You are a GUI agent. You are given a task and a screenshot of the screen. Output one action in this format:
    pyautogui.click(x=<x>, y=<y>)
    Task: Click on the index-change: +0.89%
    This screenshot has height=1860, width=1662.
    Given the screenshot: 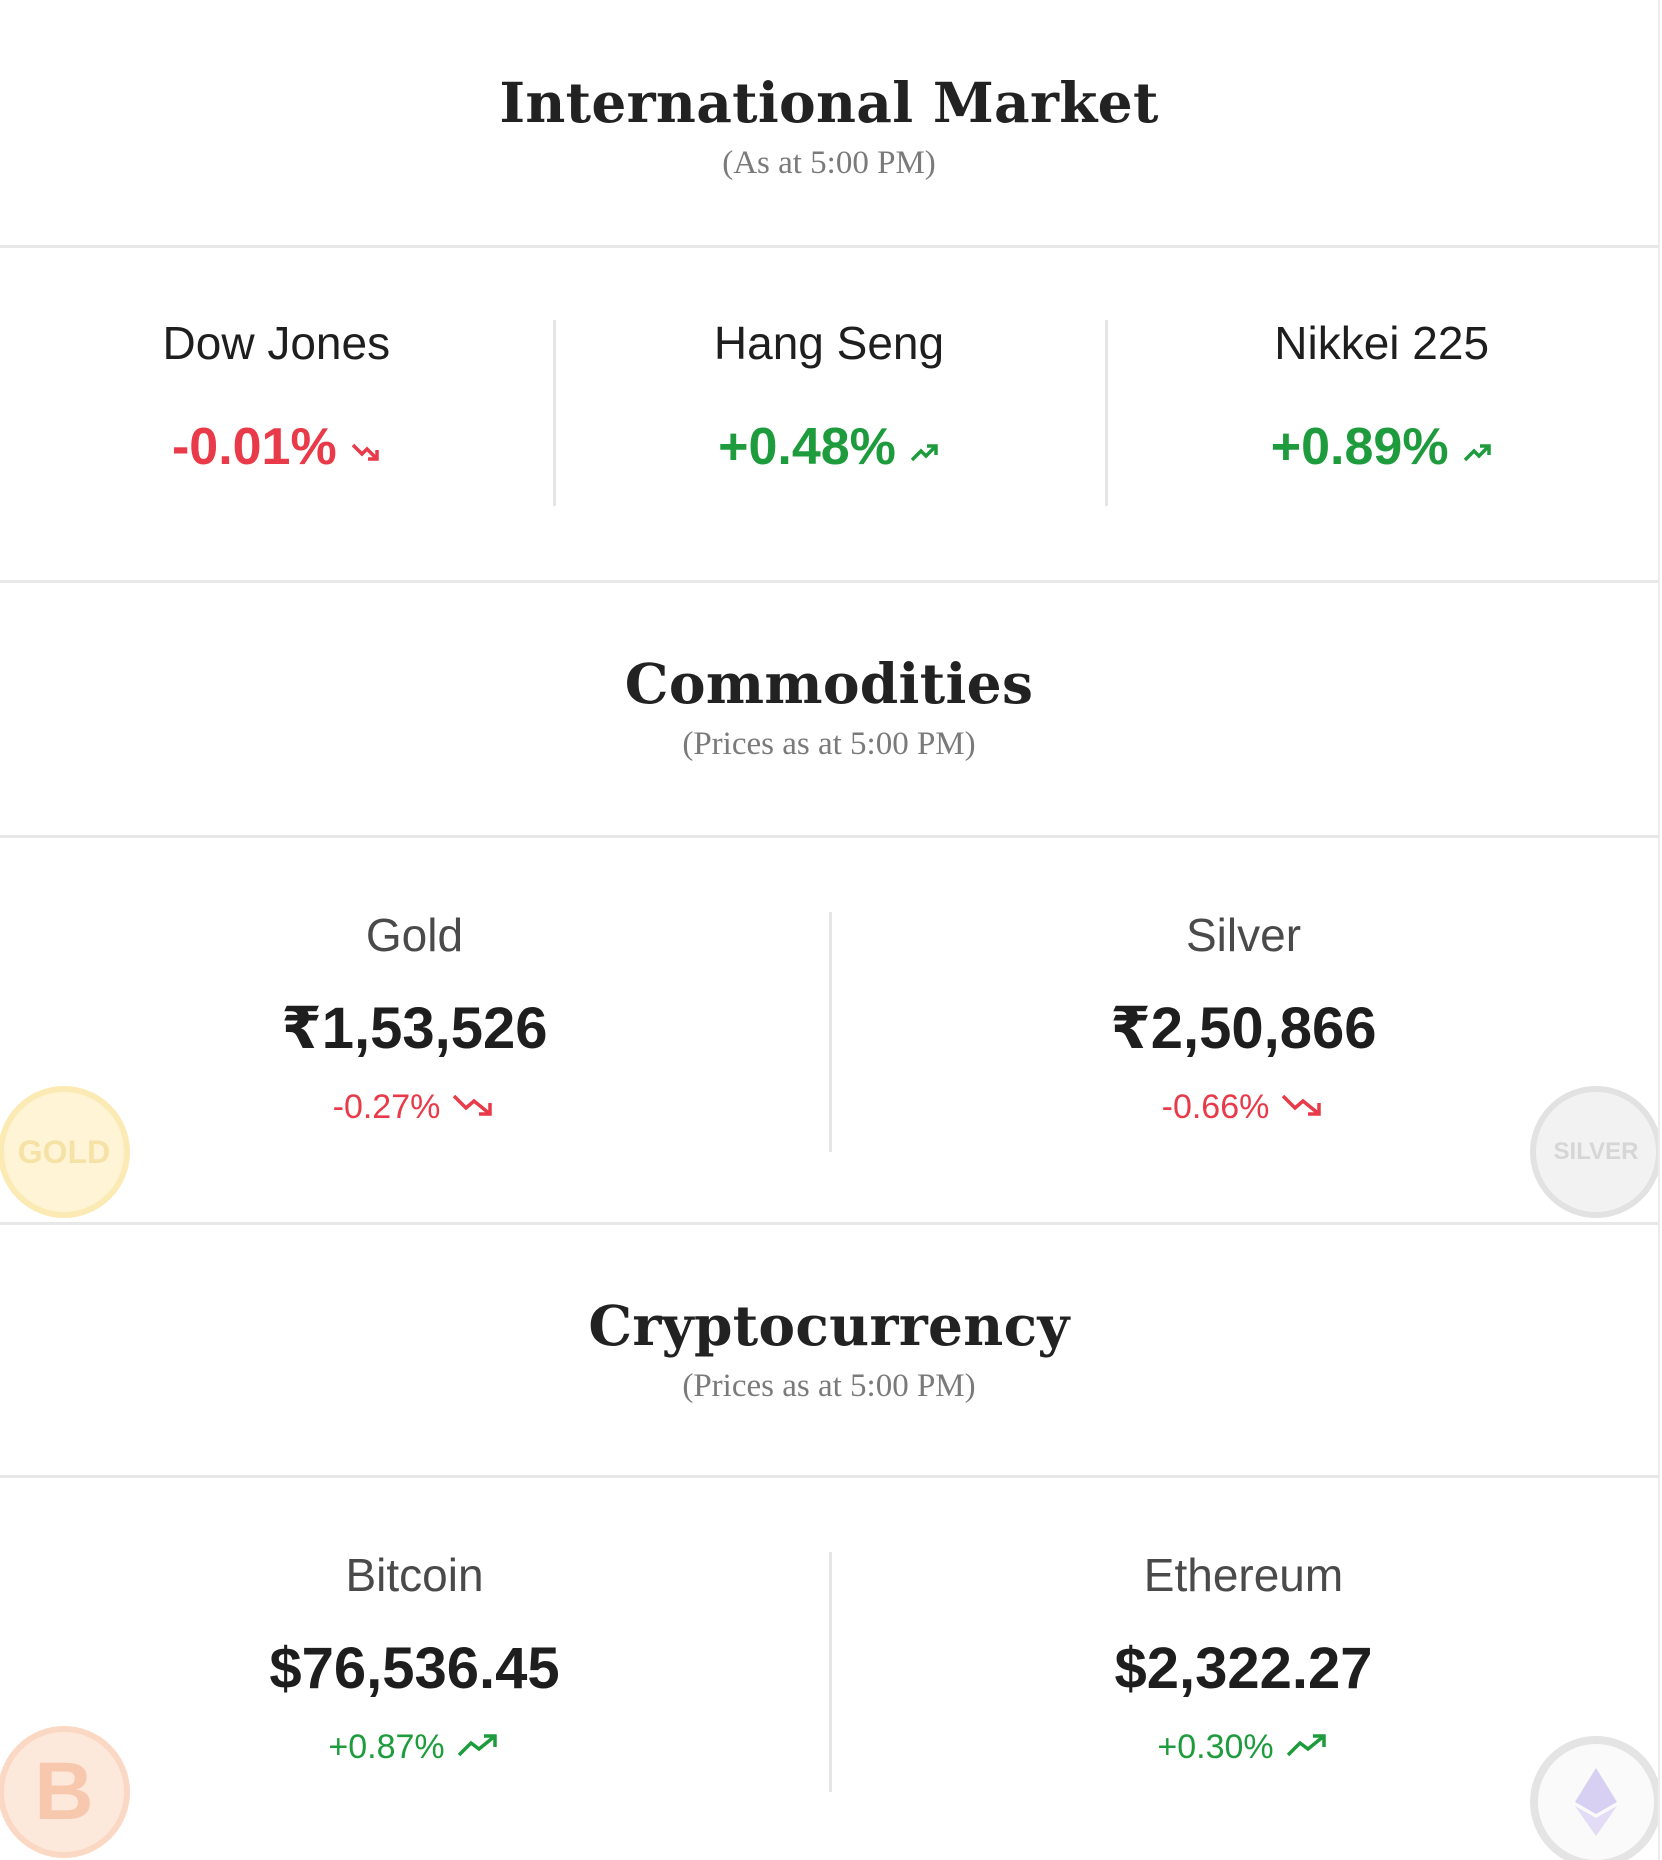 What is the action you would take?
    pyautogui.click(x=1382, y=447)
    